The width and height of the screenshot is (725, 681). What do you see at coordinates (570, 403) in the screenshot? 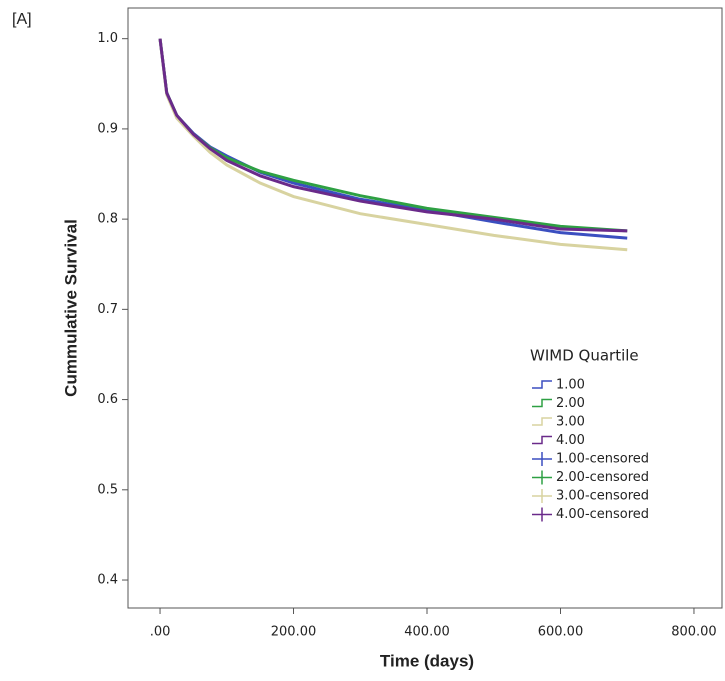
I see `legend-label: 2.00` at bounding box center [570, 403].